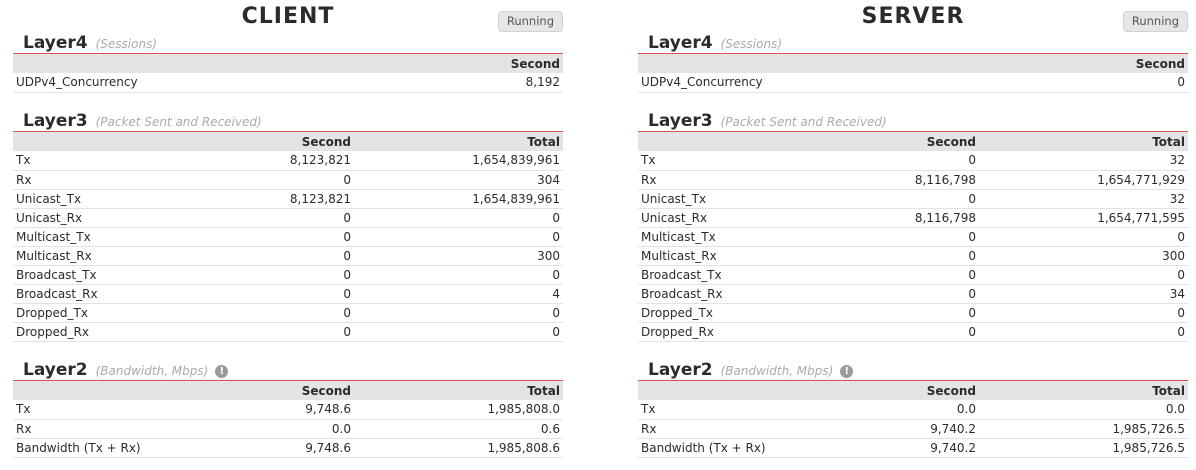  Describe the element at coordinates (1083, 294) in the screenshot. I see `row-total: 34` at that location.